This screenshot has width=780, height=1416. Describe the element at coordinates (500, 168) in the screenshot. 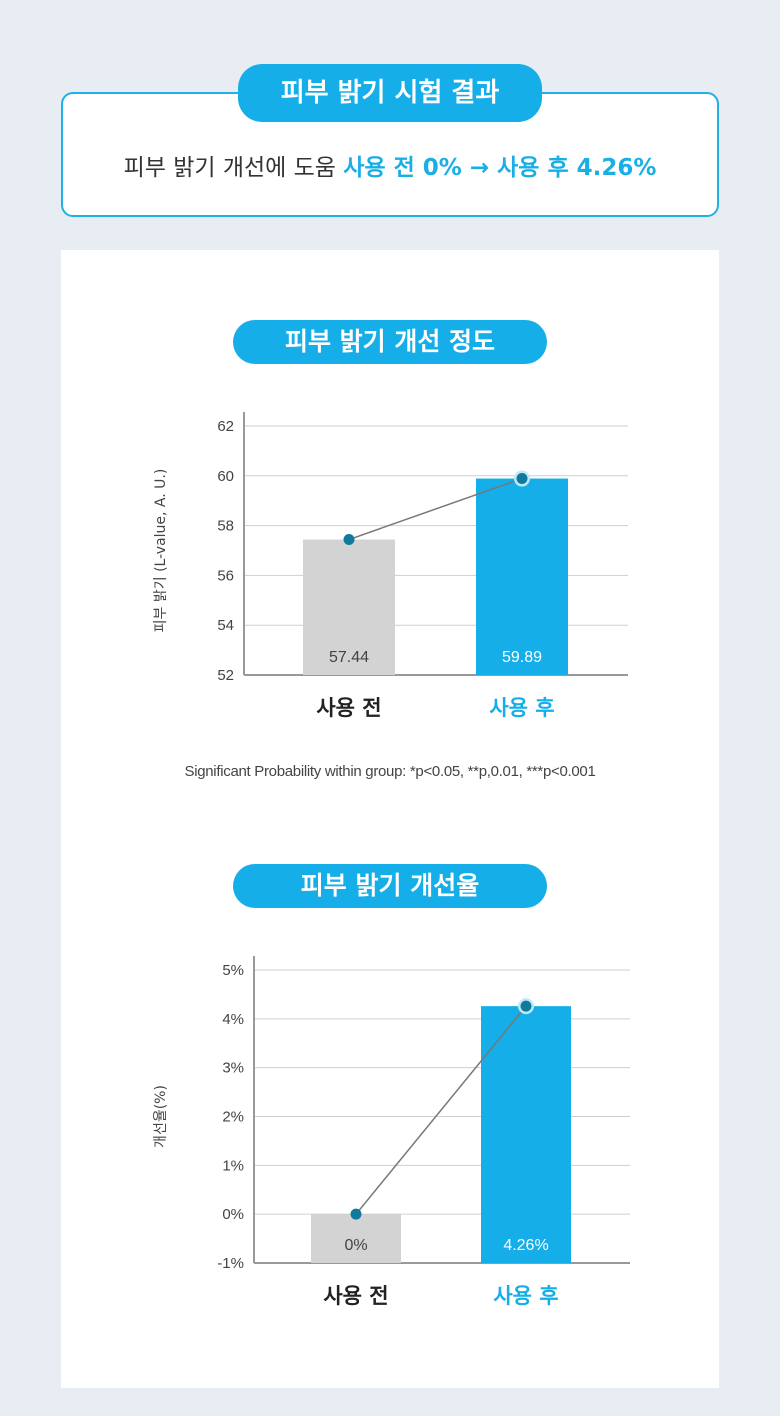

I see `summary-highlight: 사용 전 0% → 사용 후 4.26%` at that location.